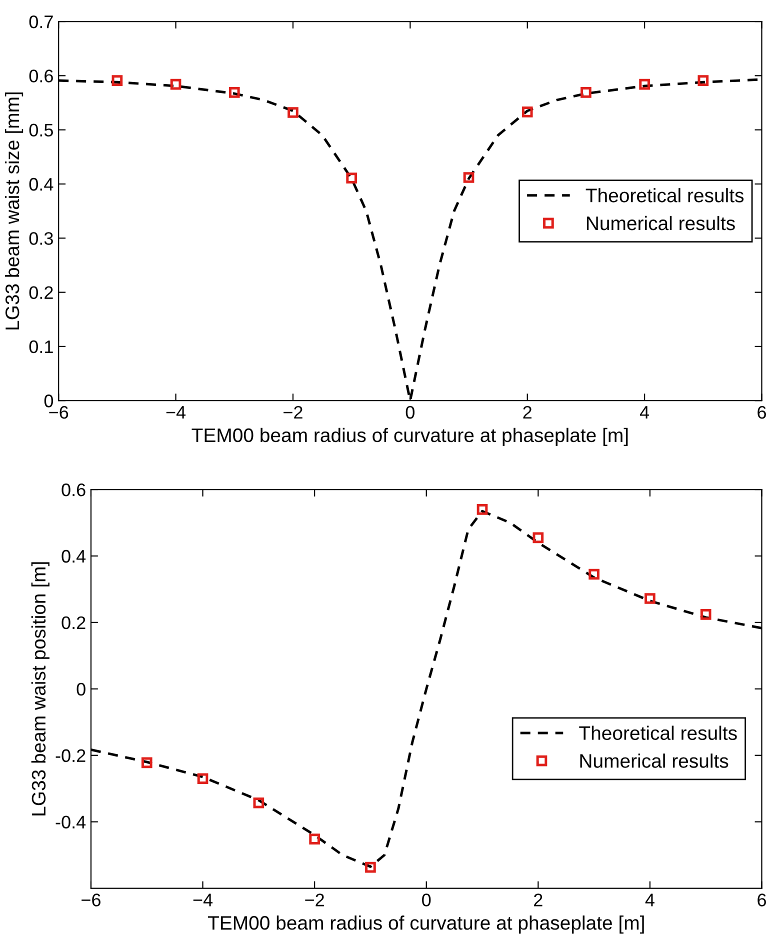  What do you see at coordinates (41, 130) in the screenshot?
I see `y-tick-label: 0.5` at bounding box center [41, 130].